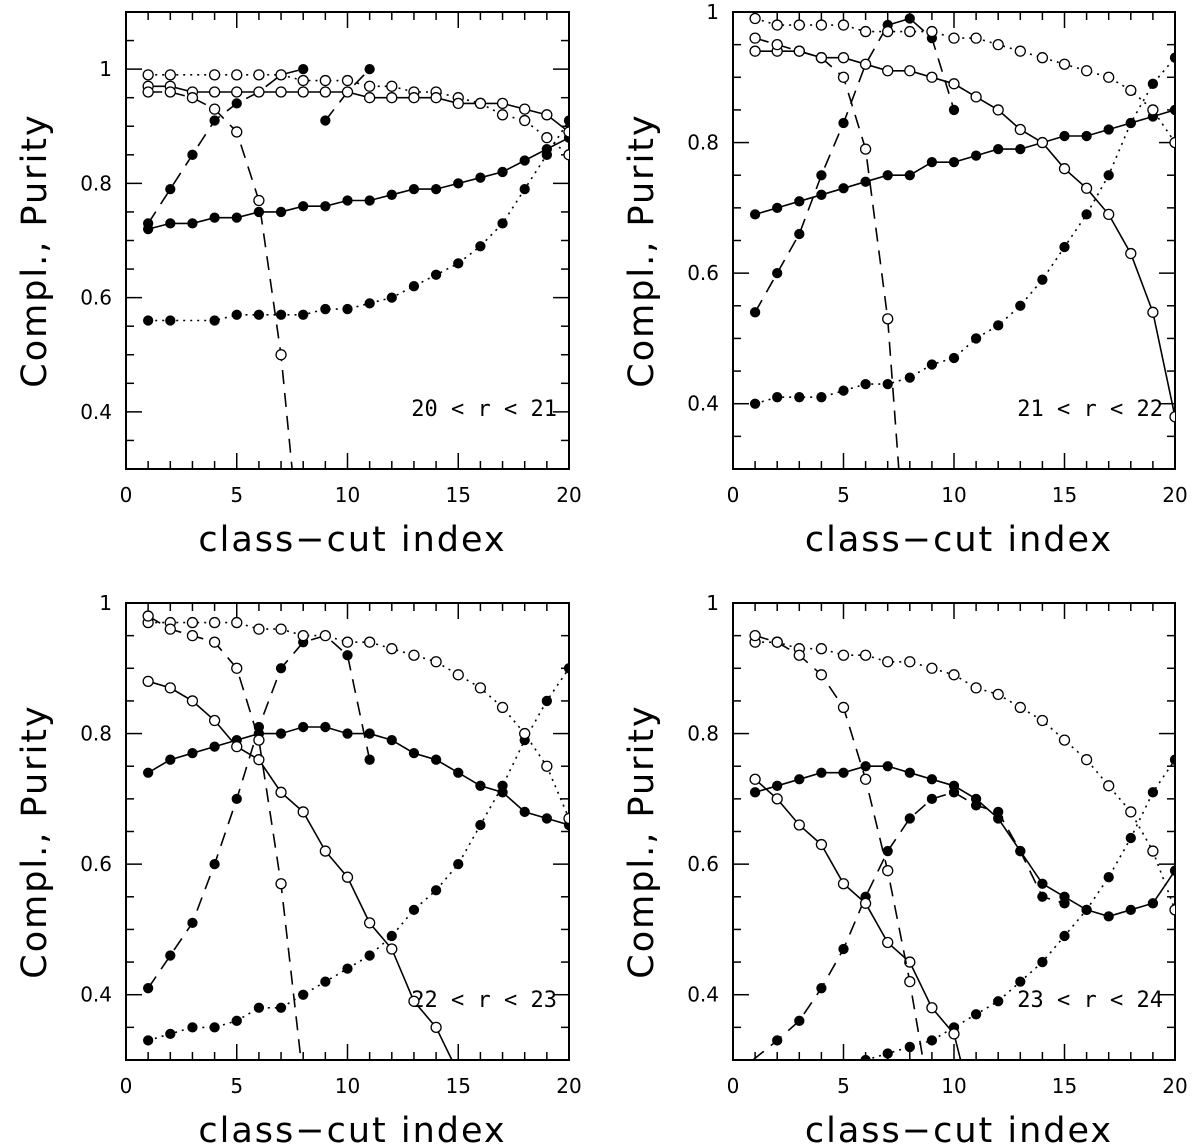 This screenshot has height=1148, width=1197. I want to click on x-tick-label: 20, so click(568, 1086).